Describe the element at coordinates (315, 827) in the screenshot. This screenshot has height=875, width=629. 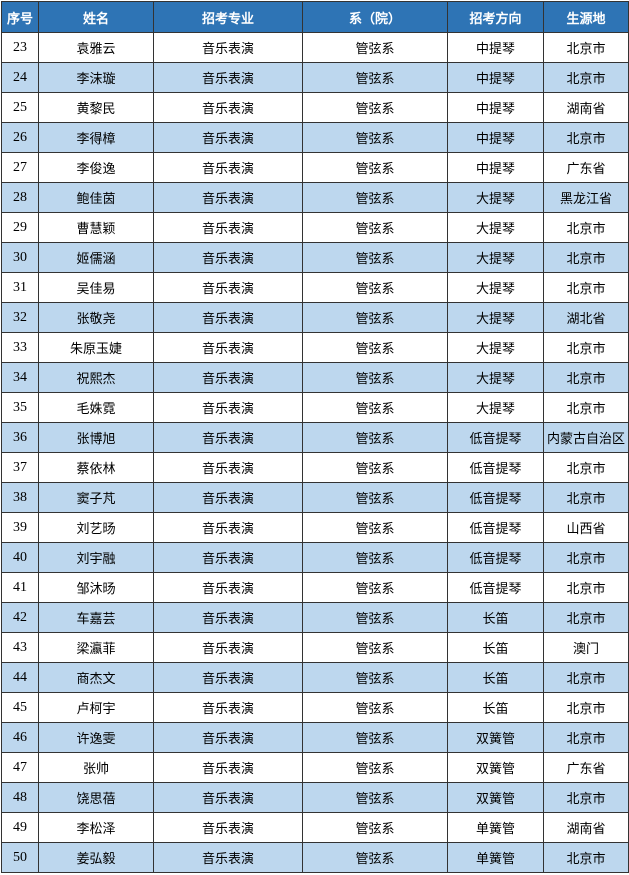
I see `table-row: 49 李松泽 音乐表演 管弦系 单簧管 湖南省` at that location.